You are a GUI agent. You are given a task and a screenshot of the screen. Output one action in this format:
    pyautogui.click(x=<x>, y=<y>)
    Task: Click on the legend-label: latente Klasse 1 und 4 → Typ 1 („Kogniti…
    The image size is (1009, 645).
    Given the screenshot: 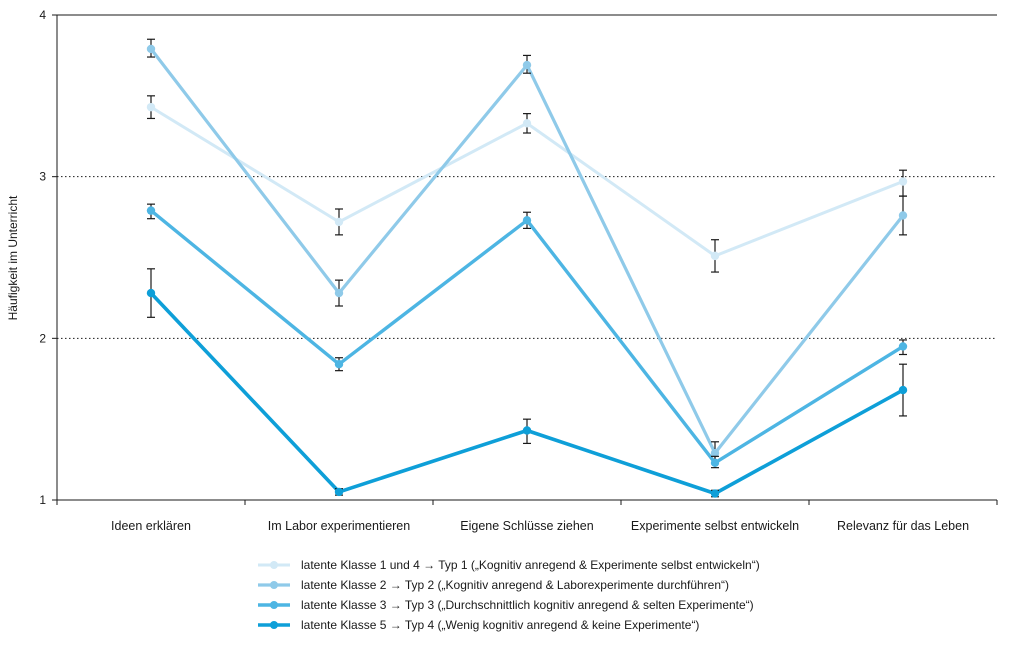 What is the action you would take?
    pyautogui.click(x=530, y=565)
    